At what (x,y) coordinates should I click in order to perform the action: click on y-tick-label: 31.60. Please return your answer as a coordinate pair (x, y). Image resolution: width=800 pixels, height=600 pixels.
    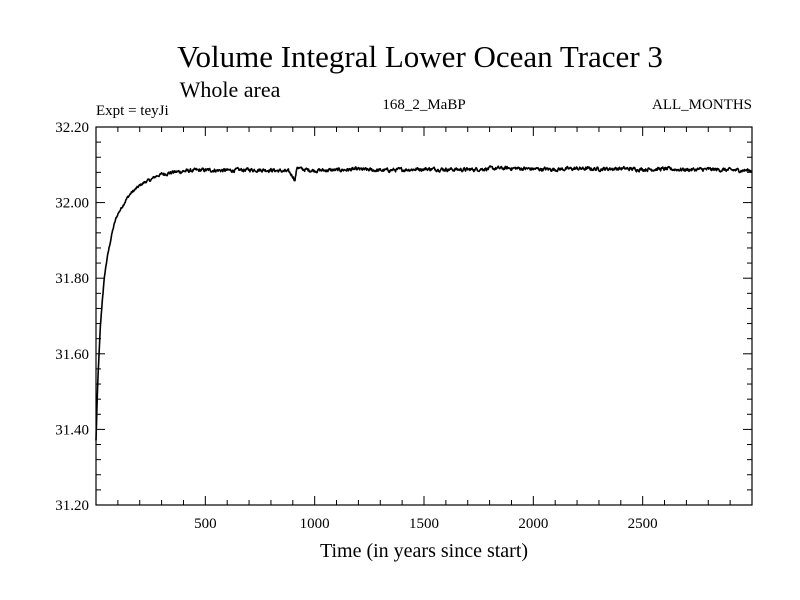
    Looking at the image, I should click on (72, 355).